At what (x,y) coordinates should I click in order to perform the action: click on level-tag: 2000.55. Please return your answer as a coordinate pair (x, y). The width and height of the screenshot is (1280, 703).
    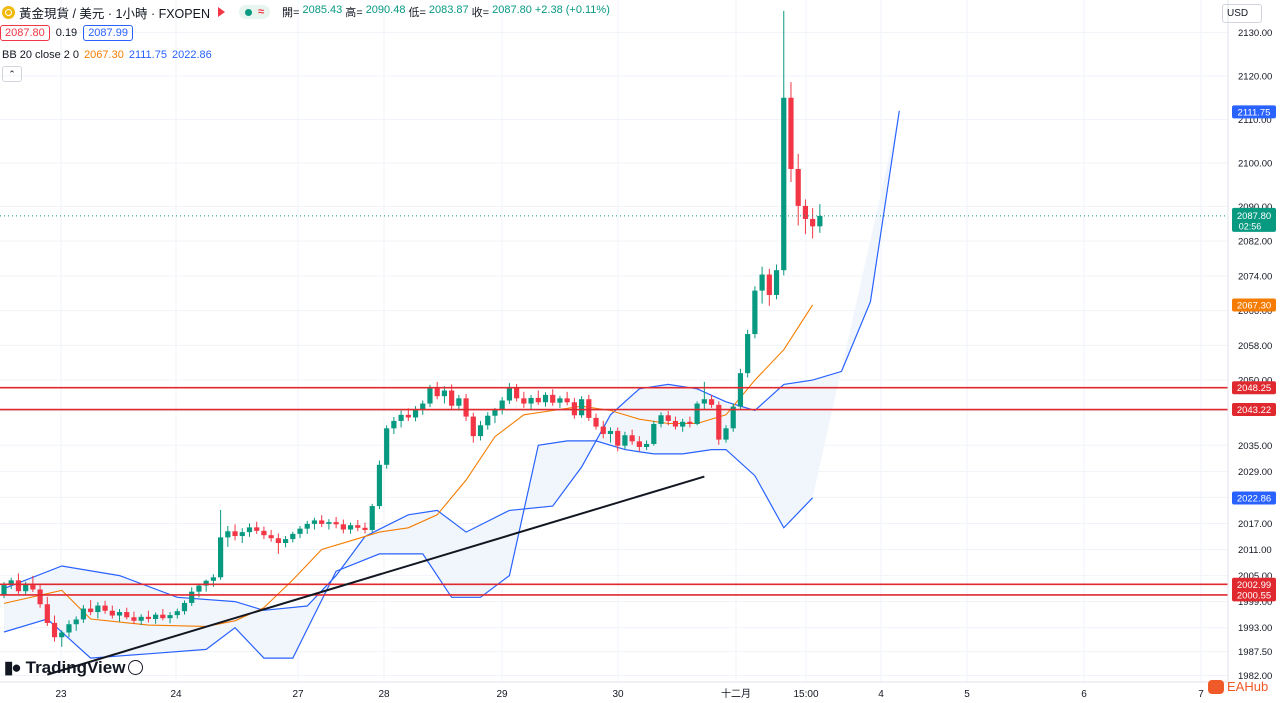
    Looking at the image, I should click on (1254, 595).